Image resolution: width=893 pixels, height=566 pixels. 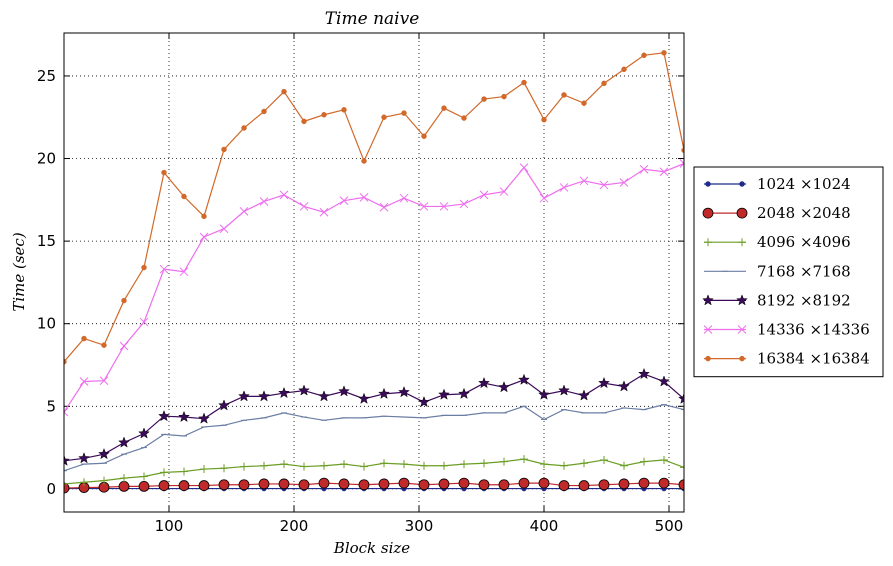 What do you see at coordinates (46, 241) in the screenshot?
I see `y-tick-label: 15` at bounding box center [46, 241].